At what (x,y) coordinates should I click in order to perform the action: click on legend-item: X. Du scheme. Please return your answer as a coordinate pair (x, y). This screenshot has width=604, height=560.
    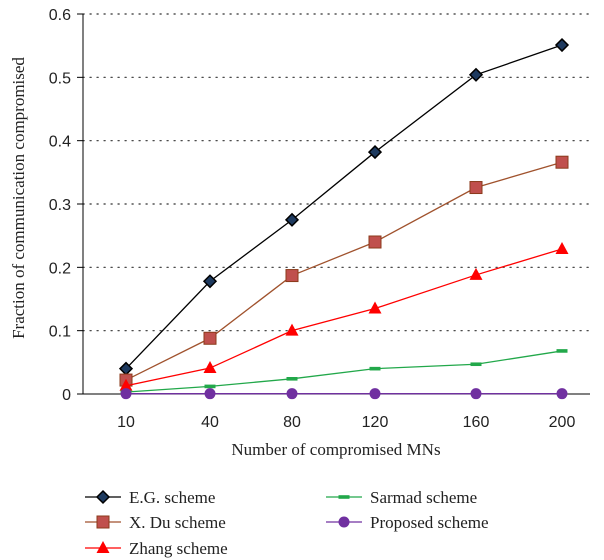
    Looking at the image, I should click on (155, 522).